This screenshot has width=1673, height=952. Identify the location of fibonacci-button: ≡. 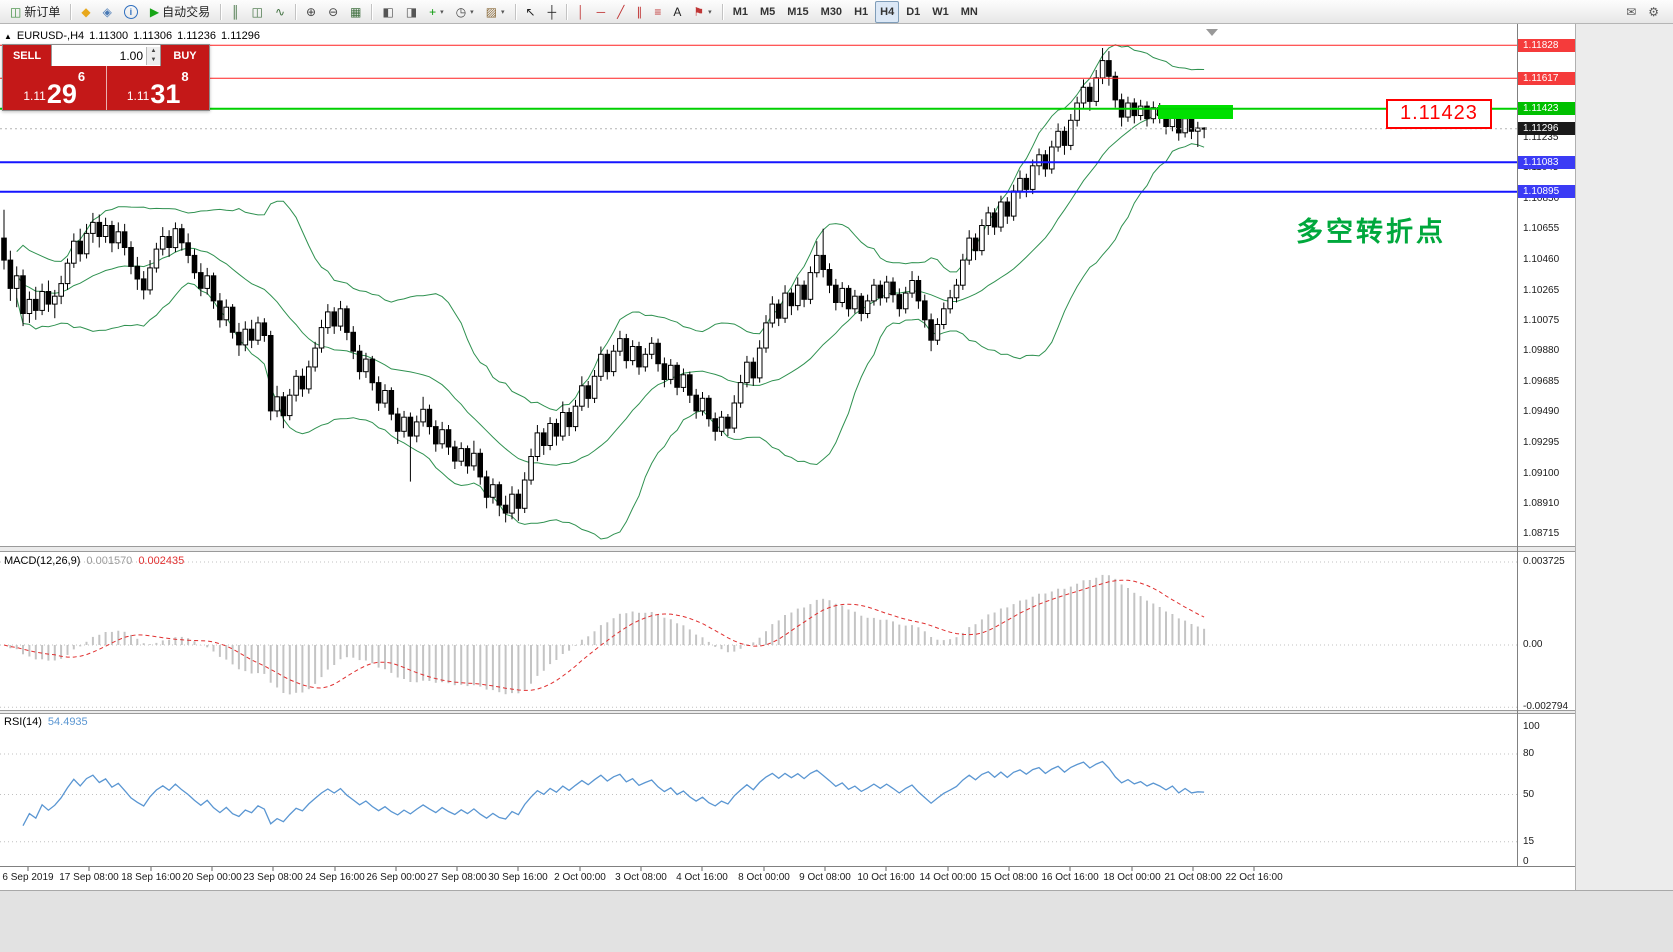
(657, 12).